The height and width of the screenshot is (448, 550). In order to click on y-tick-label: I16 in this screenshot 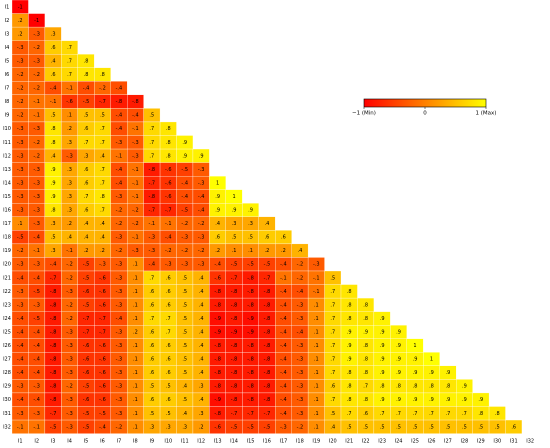, I will do `click(7, 211)`.